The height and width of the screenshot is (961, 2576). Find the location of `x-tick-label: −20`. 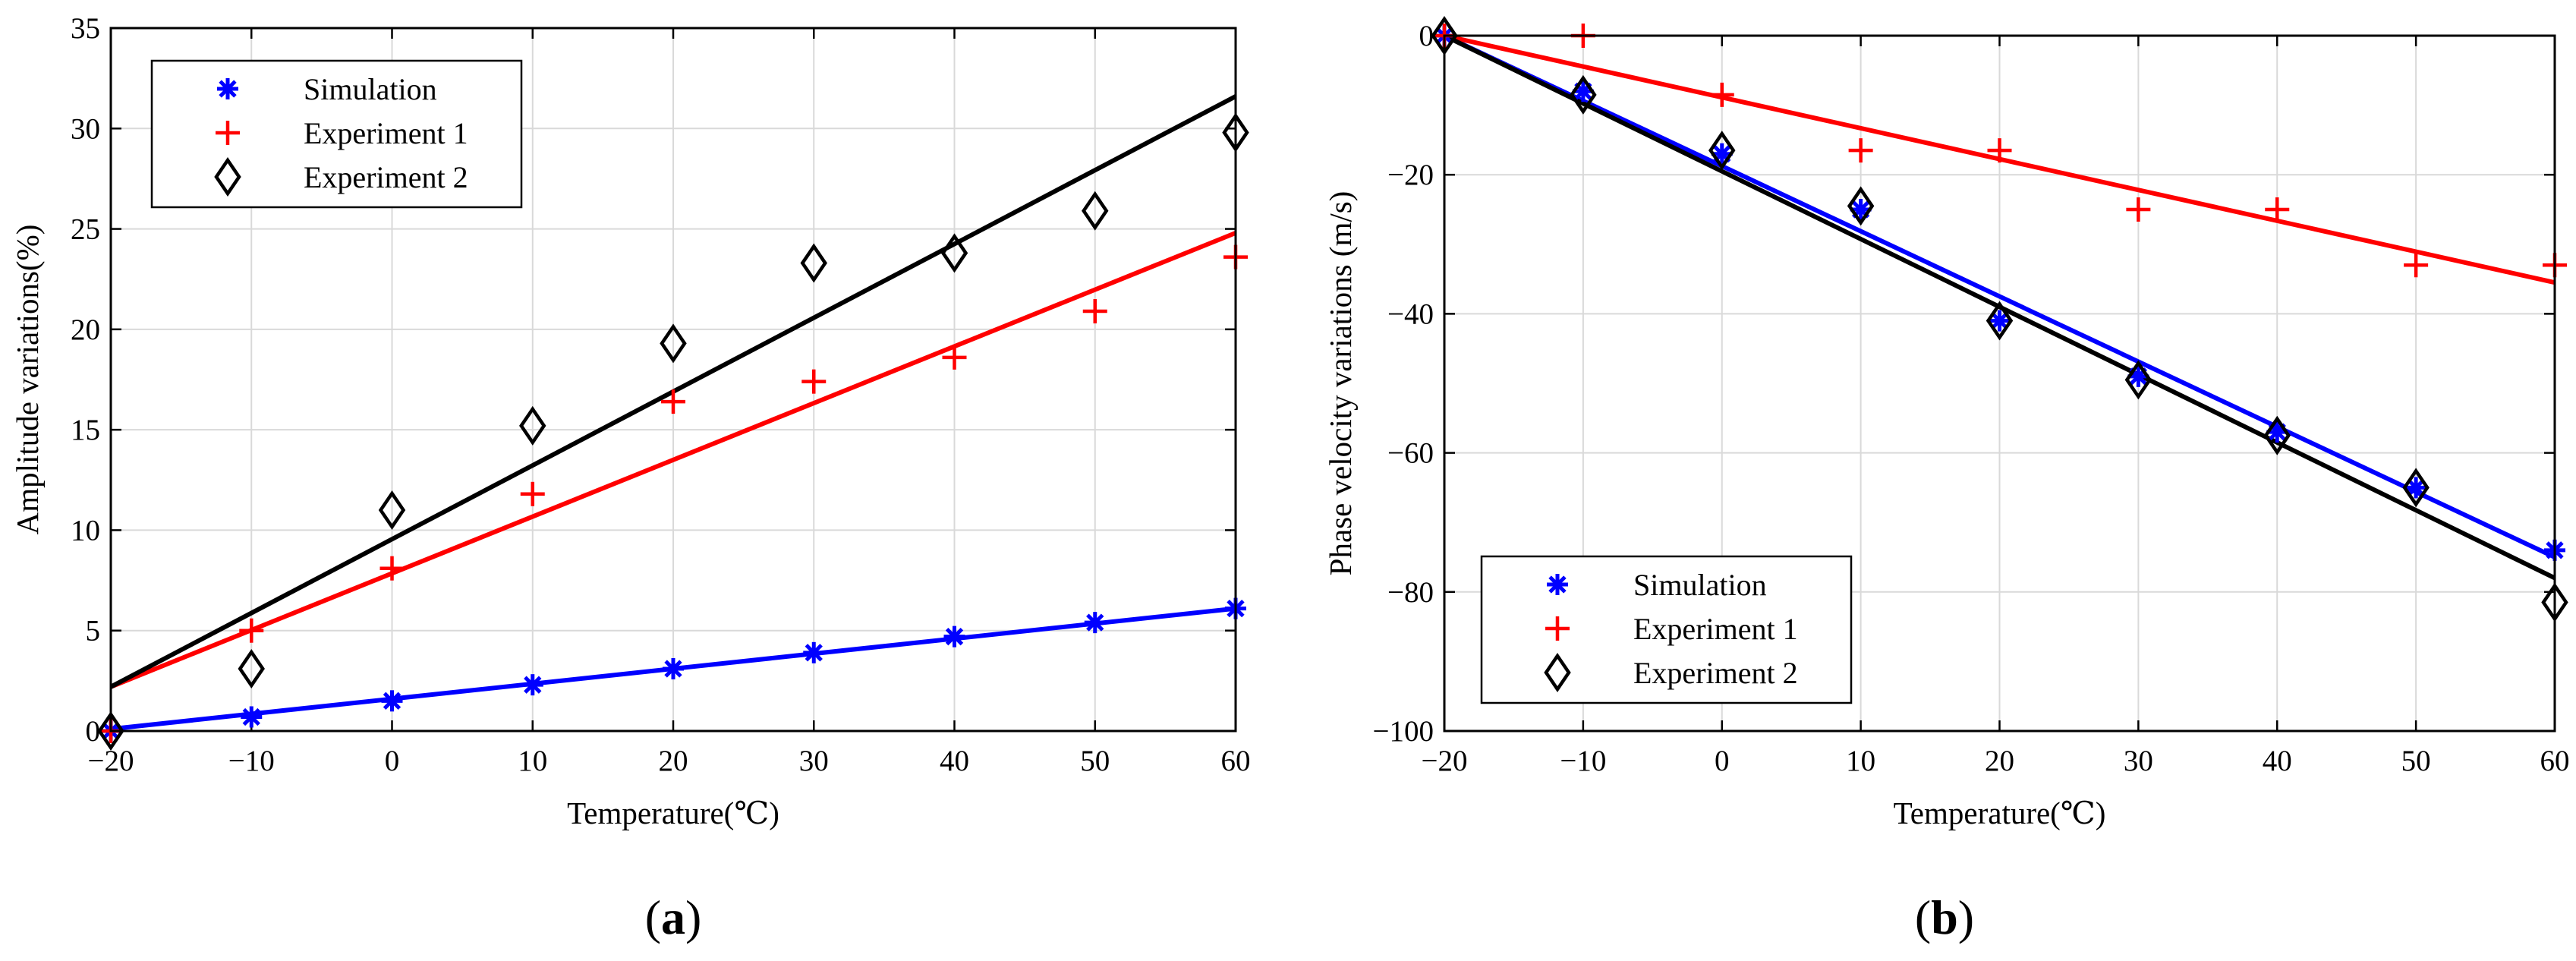

x-tick-label: −20 is located at coordinates (1445, 761).